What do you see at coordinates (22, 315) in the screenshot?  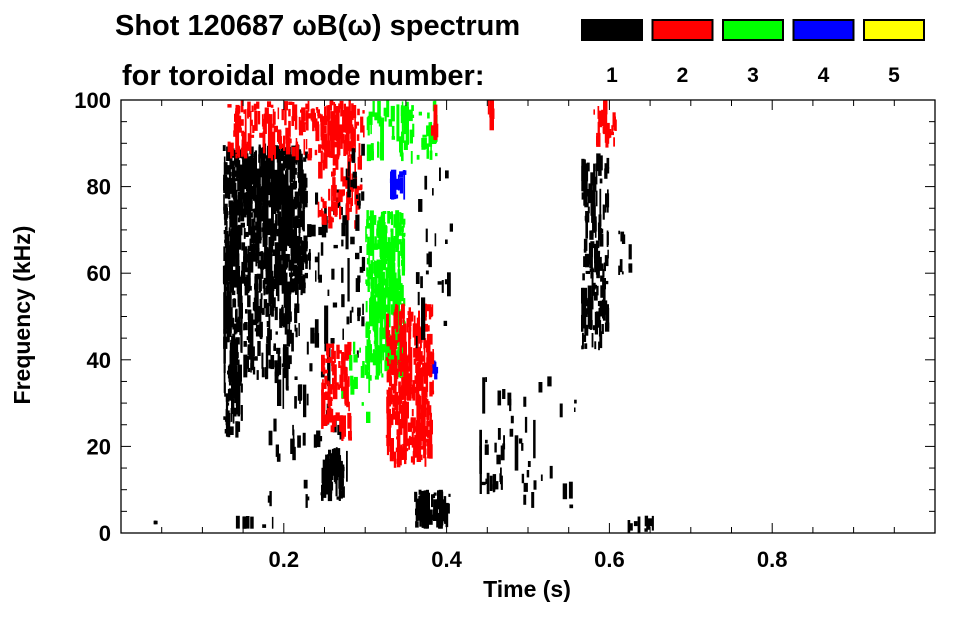 I see `y-axis-label: Frequency (kHz)` at bounding box center [22, 315].